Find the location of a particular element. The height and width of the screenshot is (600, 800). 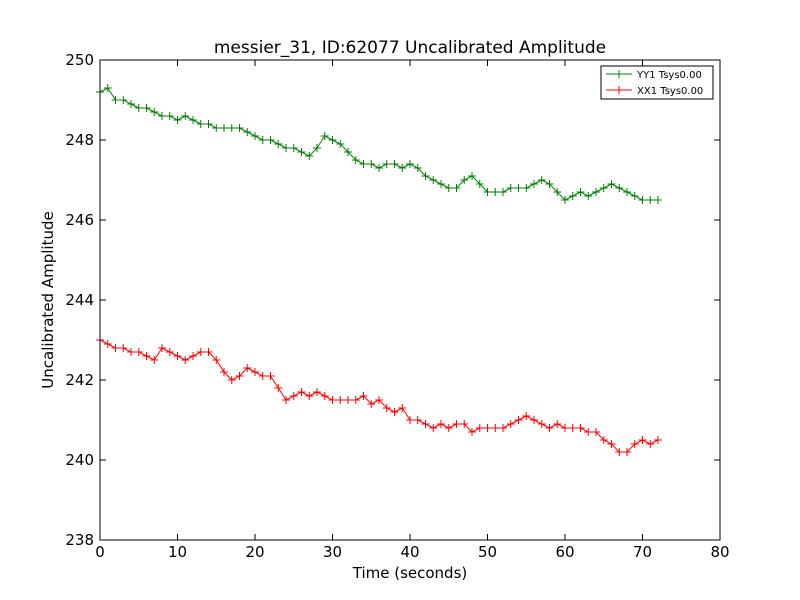

x-tick-label: 50 is located at coordinates (487, 552).